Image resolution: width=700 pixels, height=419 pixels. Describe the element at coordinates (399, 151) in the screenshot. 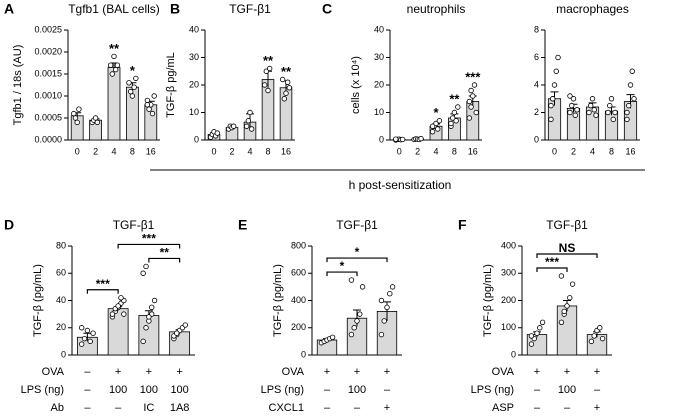

I see `x-tick-label: 0` at that location.